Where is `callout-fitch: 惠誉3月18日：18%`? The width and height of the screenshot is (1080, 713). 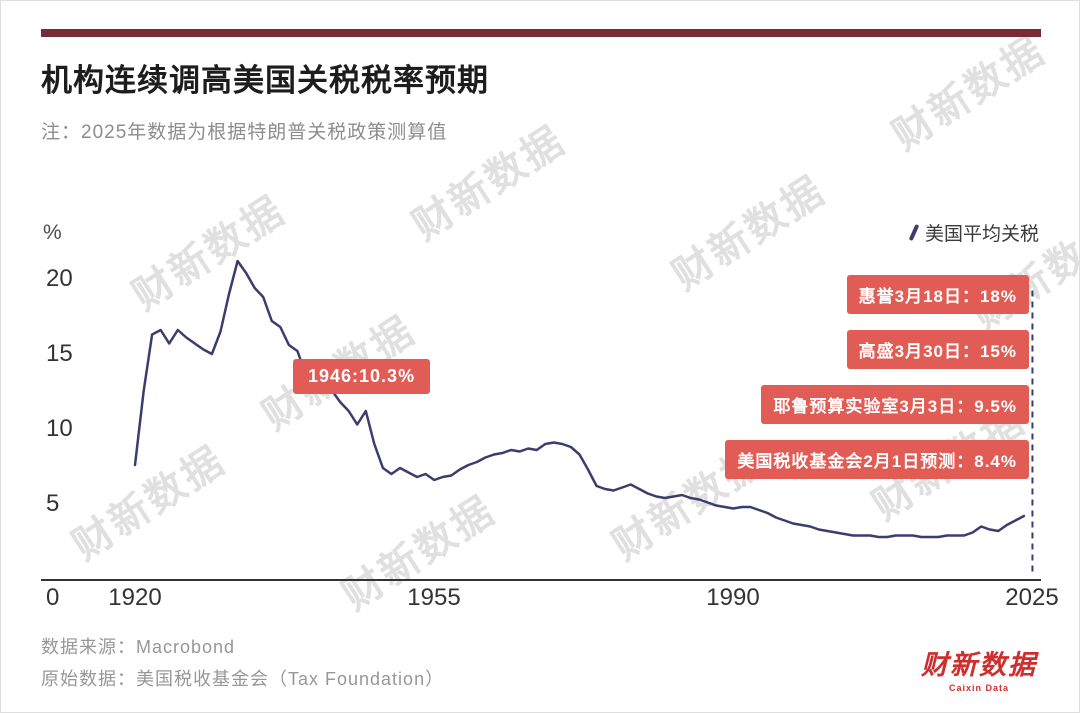
callout-fitch: 惠誉3月18日：18% is located at coordinates (937, 294).